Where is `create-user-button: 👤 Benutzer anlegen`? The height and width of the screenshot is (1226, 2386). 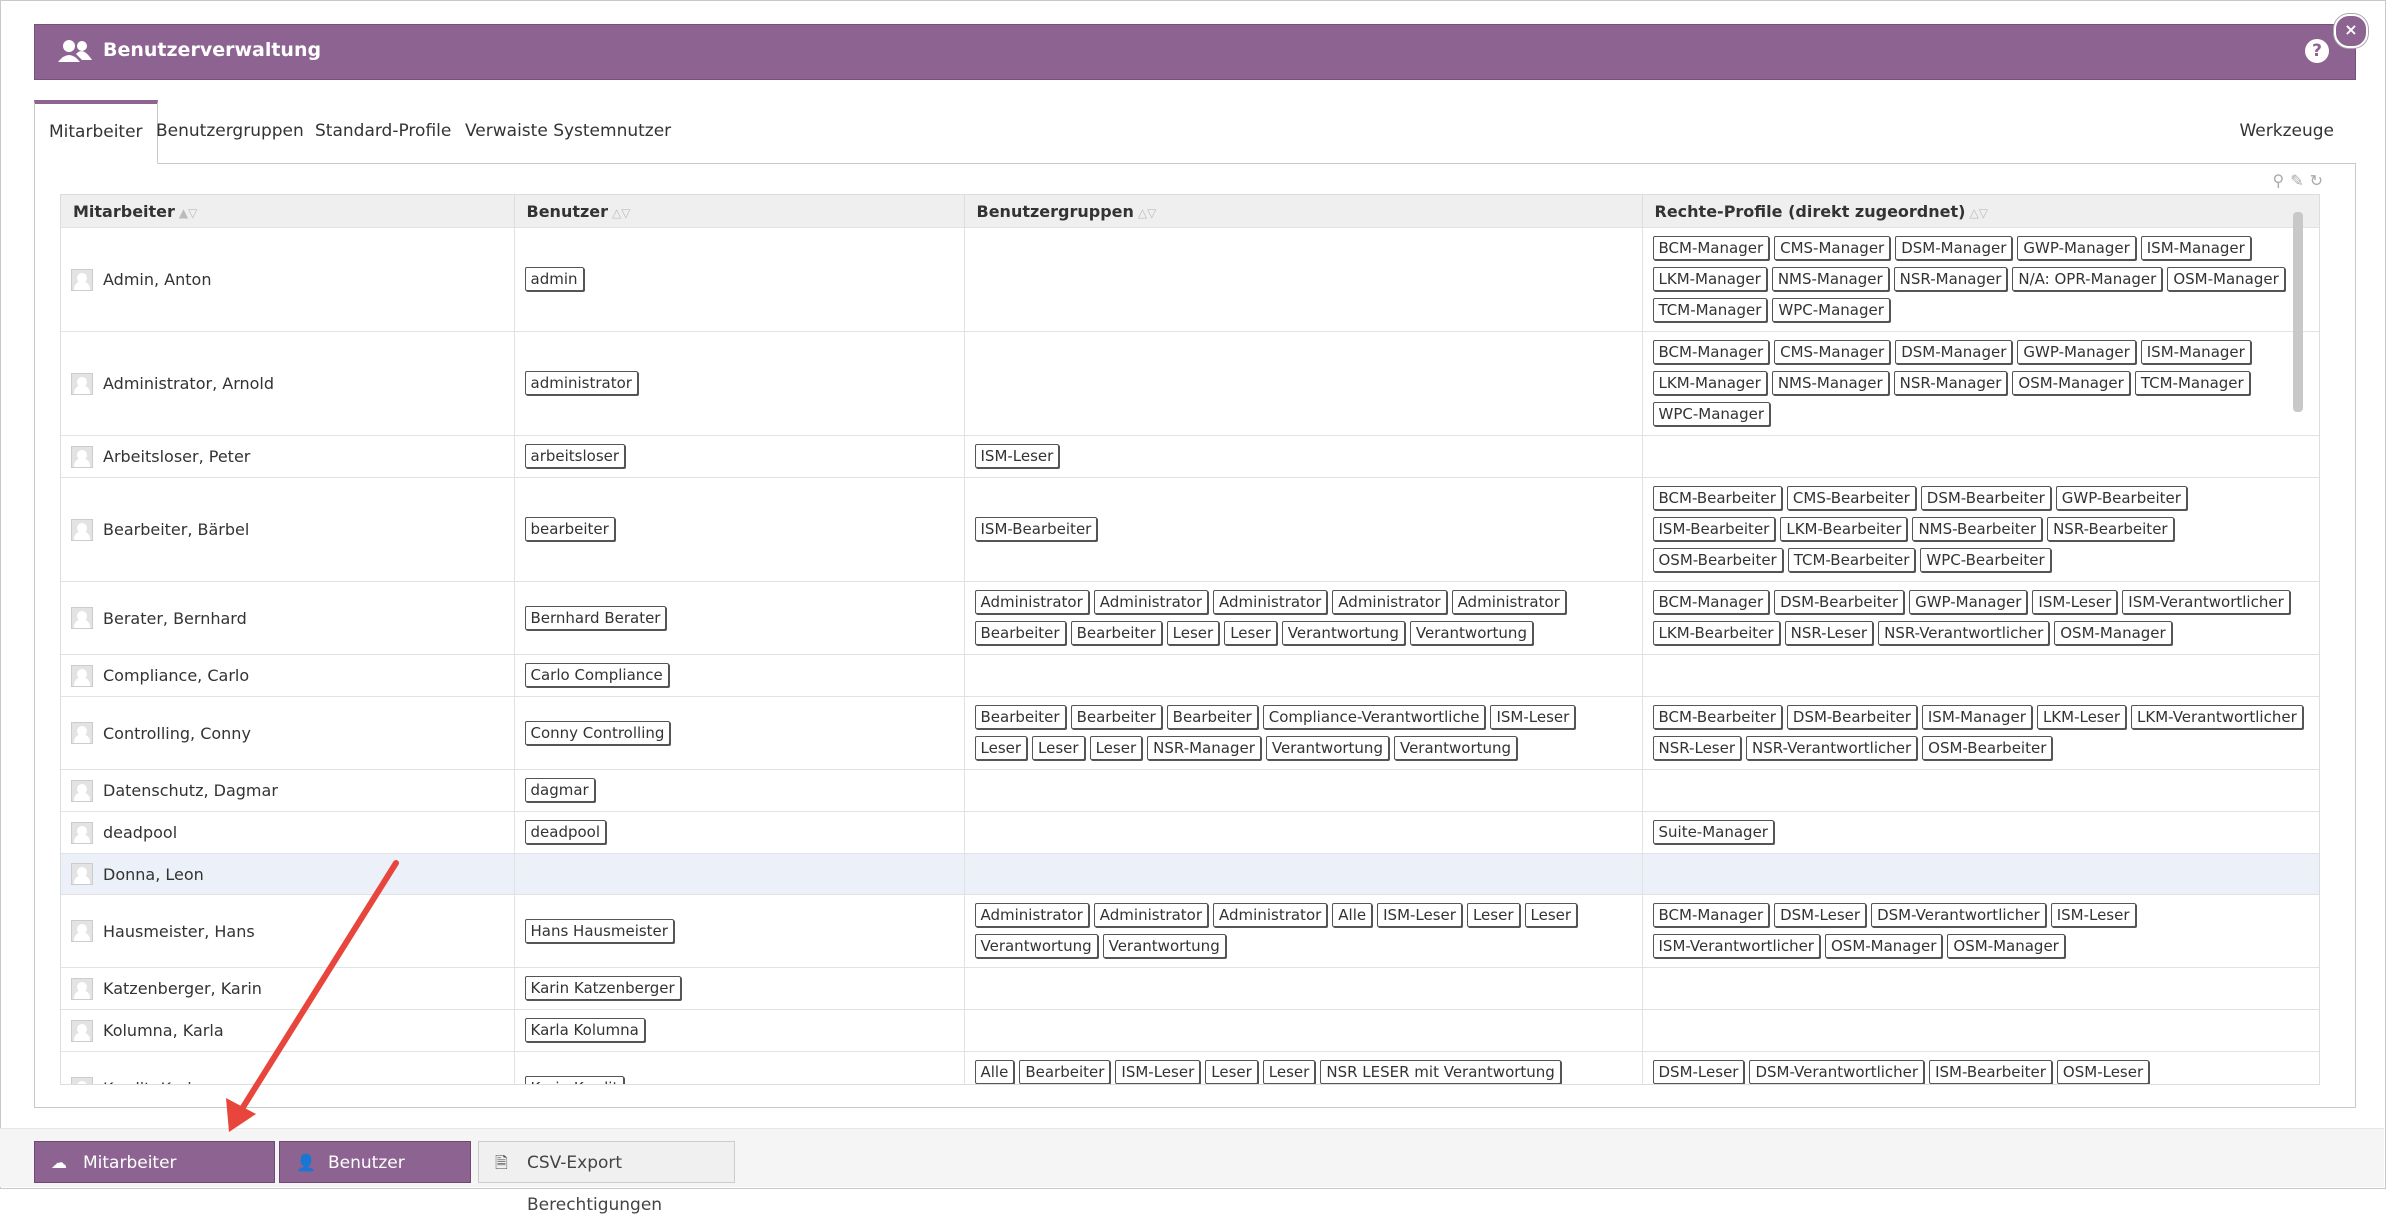
create-user-button: 👤 Benutzer anlegen is located at coordinates (375, 1178).